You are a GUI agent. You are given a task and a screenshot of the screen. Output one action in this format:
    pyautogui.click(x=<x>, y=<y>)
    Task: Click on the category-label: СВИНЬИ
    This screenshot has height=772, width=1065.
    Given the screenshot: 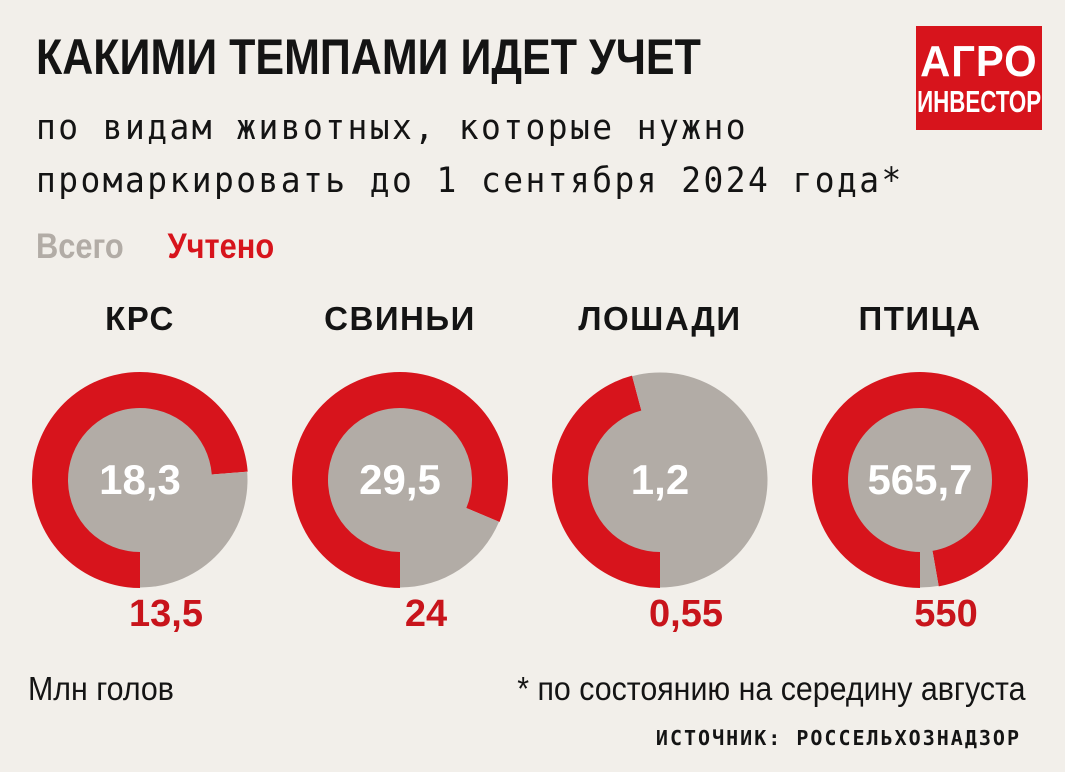 What is the action you would take?
    pyautogui.click(x=400, y=318)
    